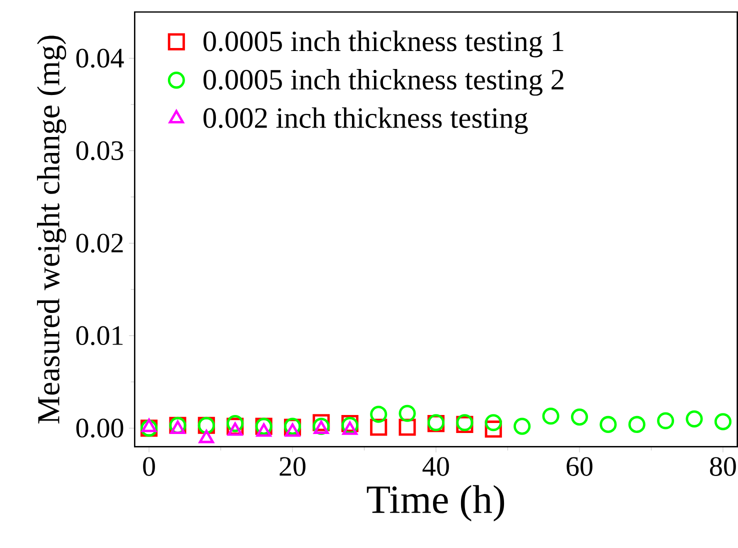 This screenshot has width=738, height=548. What do you see at coordinates (51, 230) in the screenshot?
I see `y-axis-title: Measured weight change (mg)` at bounding box center [51, 230].